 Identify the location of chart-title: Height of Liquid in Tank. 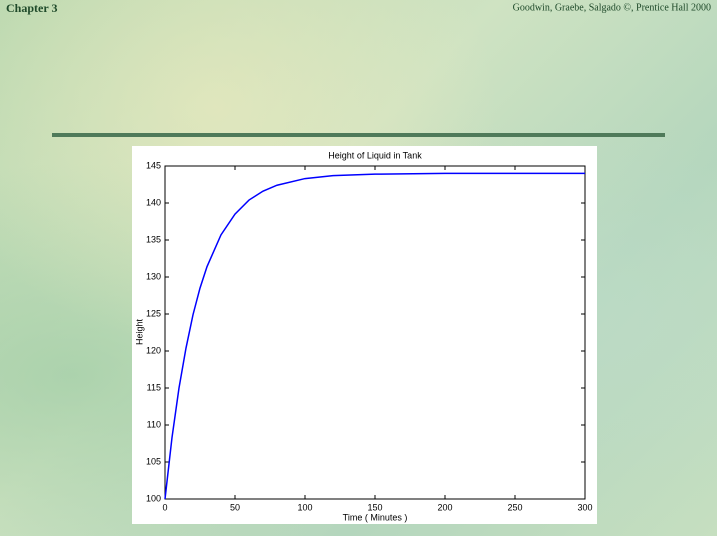
(375, 155).